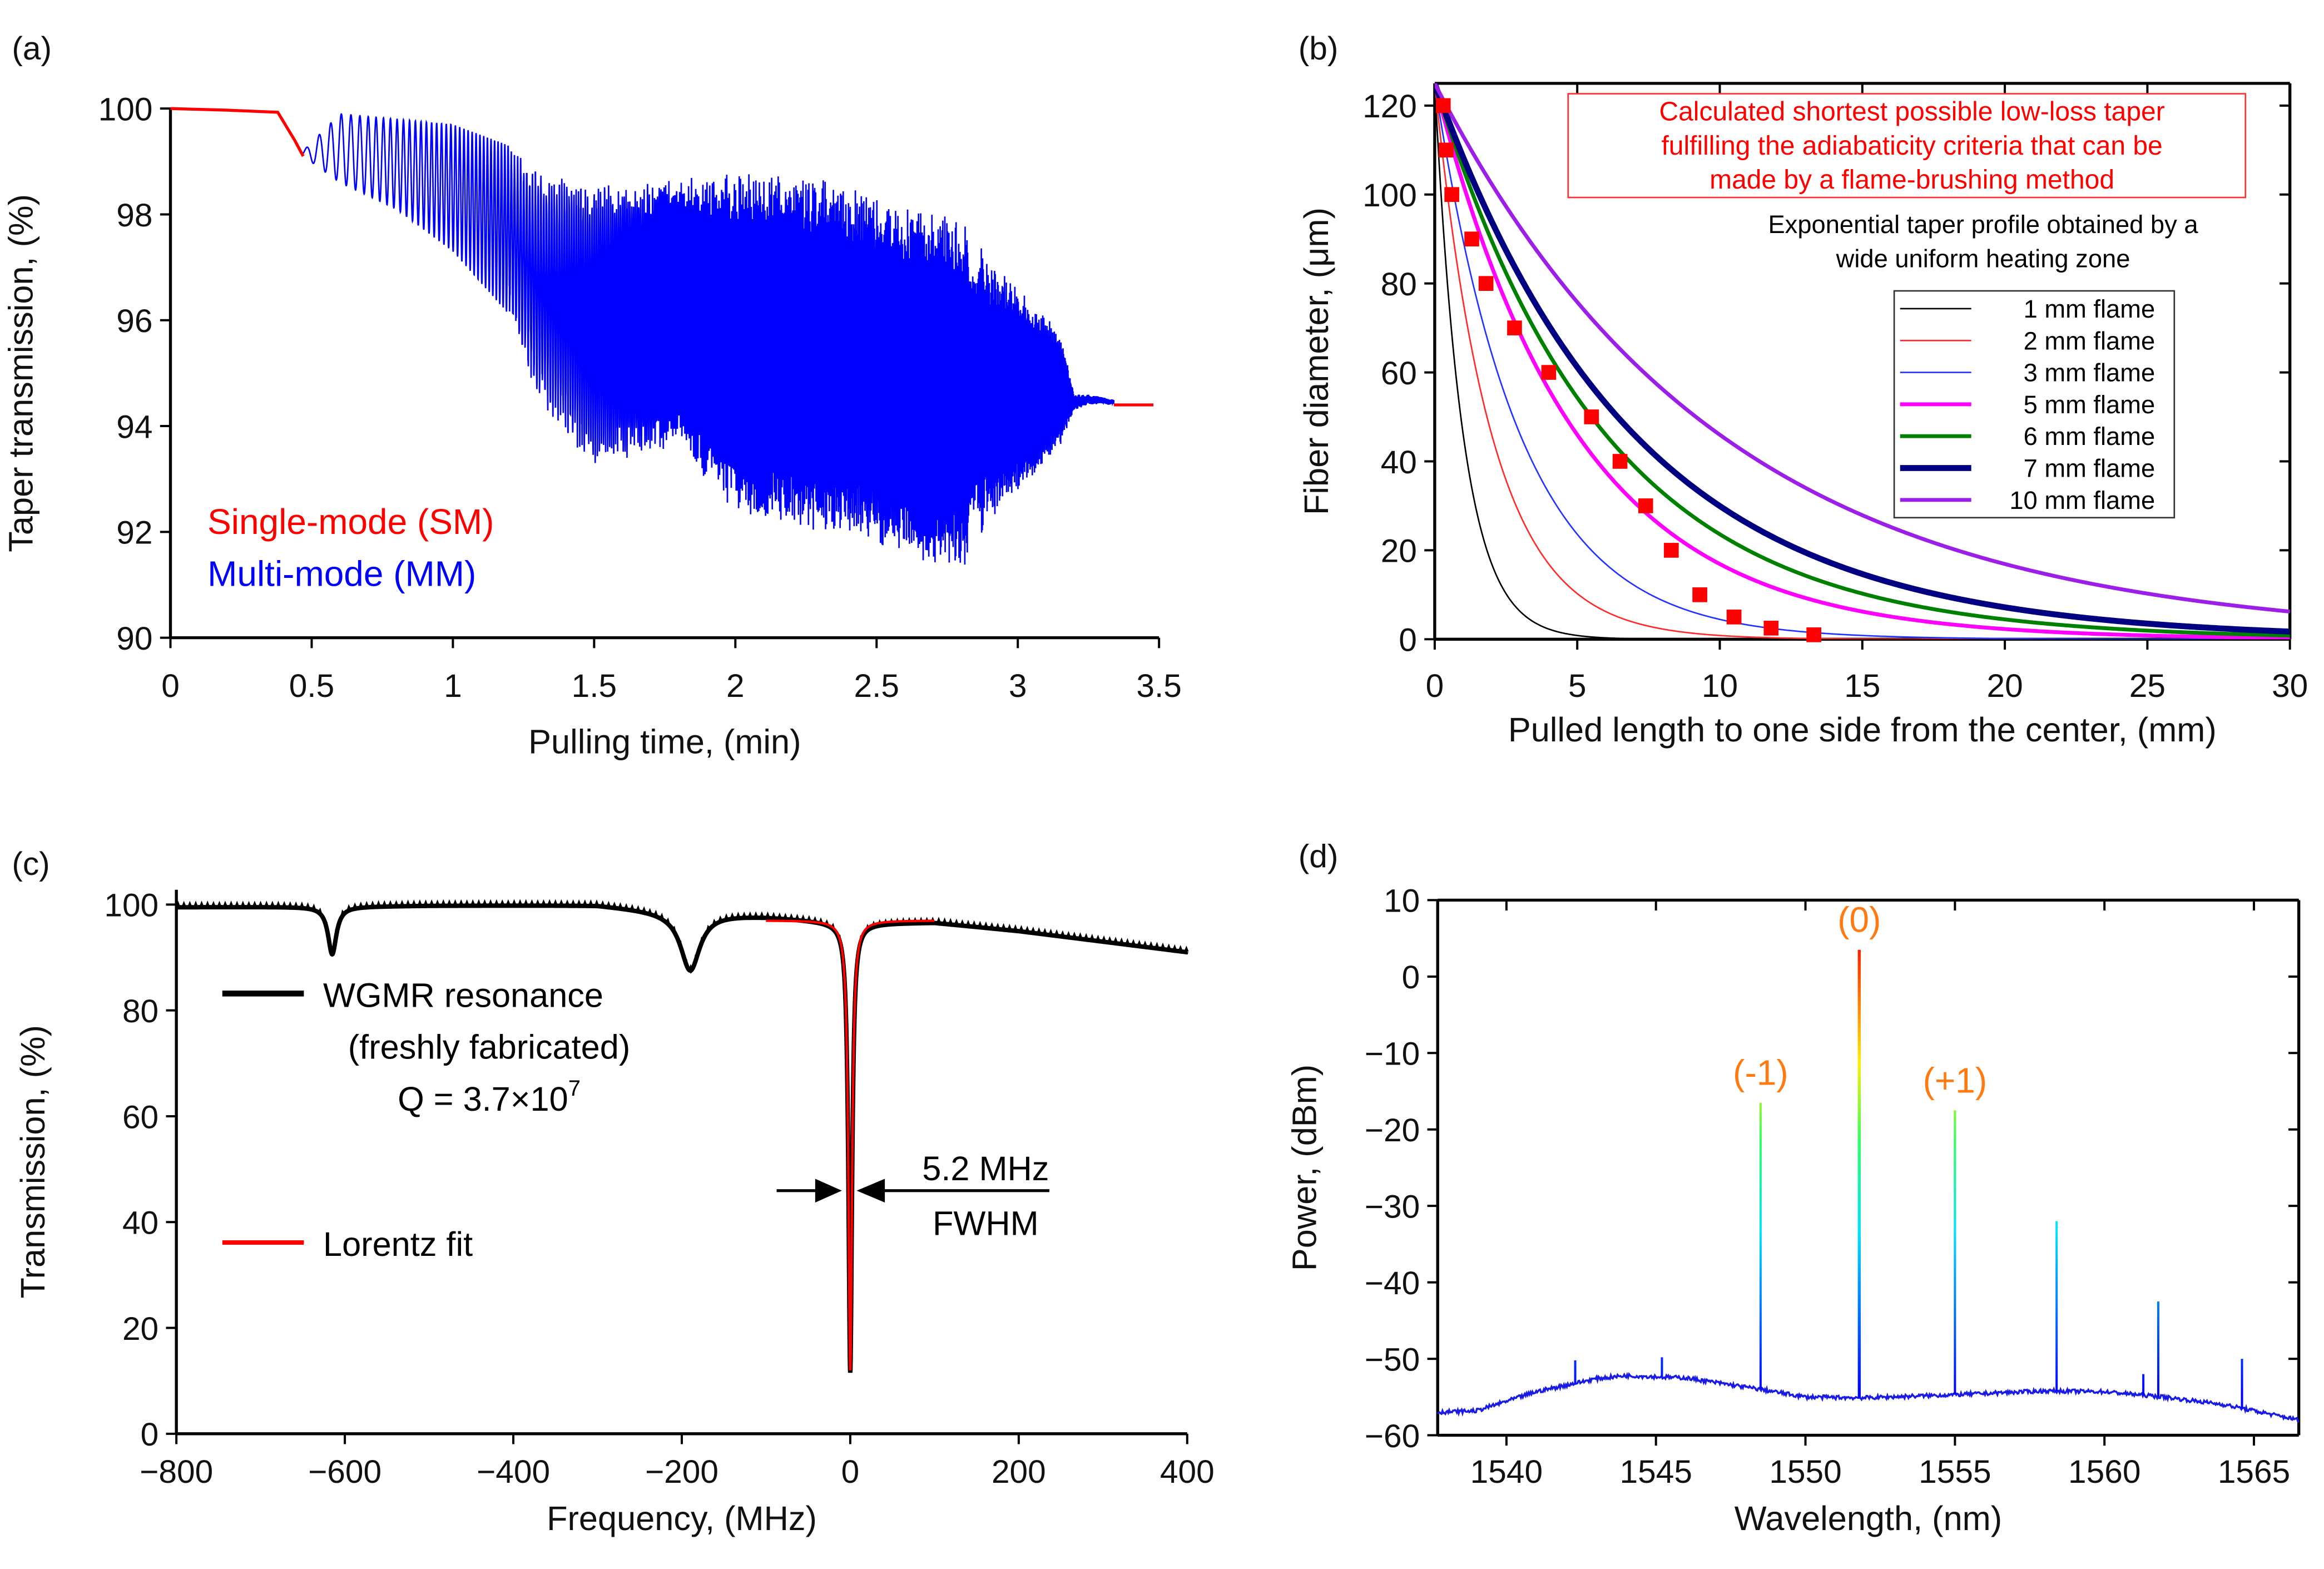  Describe the element at coordinates (2104, 1472) in the screenshot. I see `x-tick-label: 1560` at that location.